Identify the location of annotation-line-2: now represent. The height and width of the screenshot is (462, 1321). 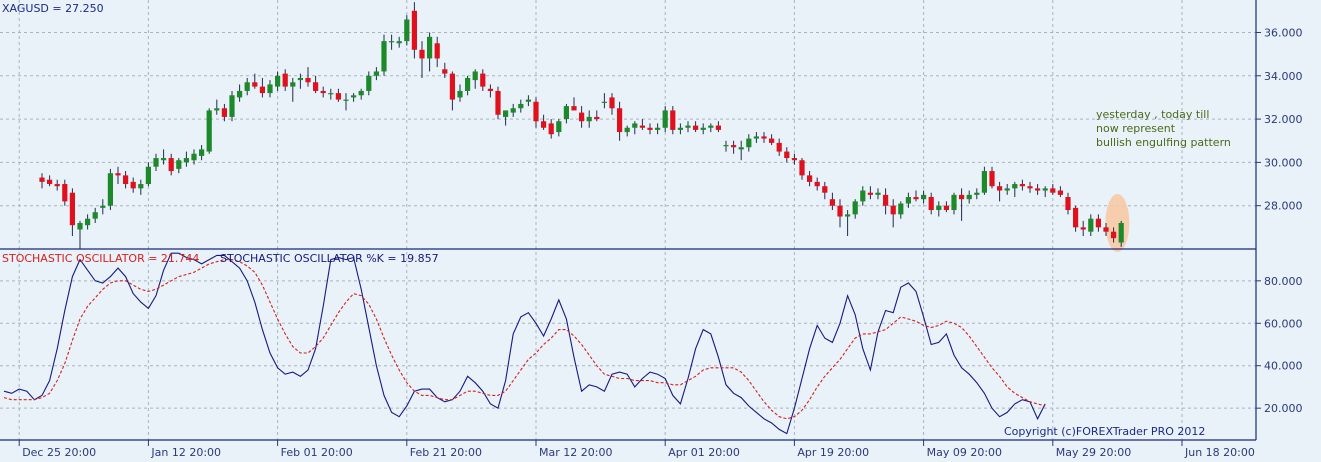
(1136, 128).